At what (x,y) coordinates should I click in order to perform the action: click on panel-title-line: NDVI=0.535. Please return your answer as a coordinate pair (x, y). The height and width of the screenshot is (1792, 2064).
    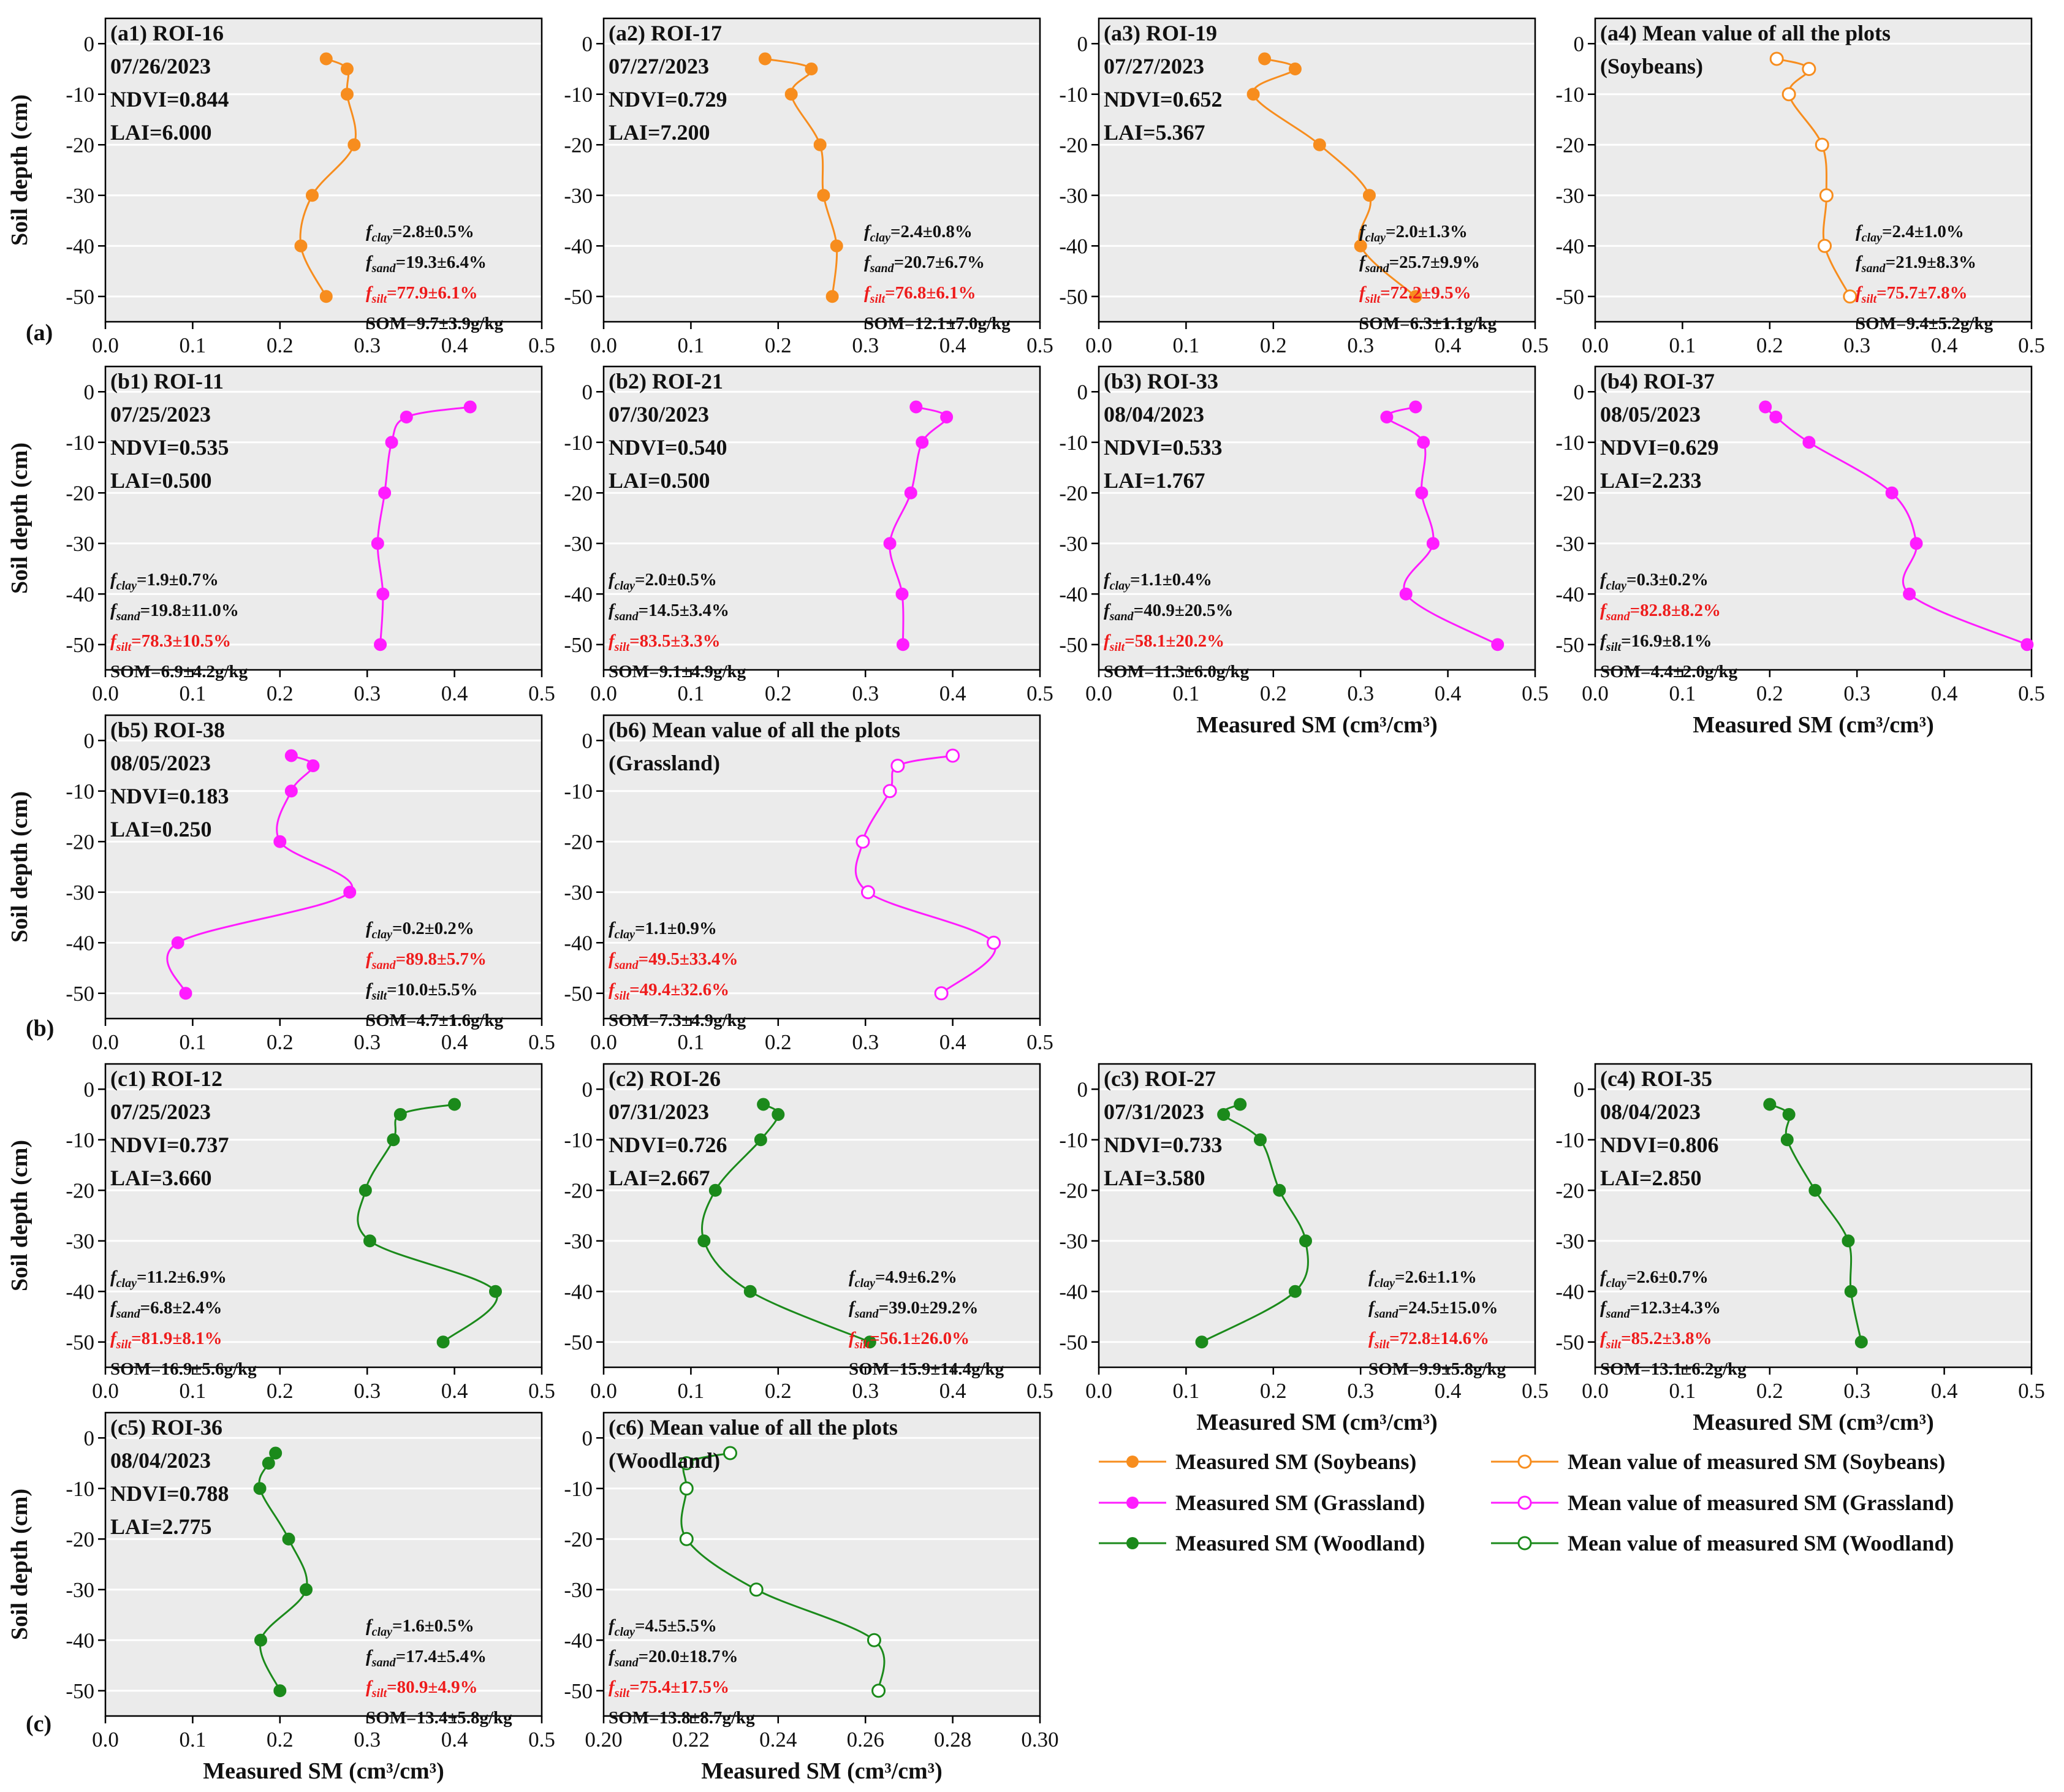
    Looking at the image, I should click on (169, 447).